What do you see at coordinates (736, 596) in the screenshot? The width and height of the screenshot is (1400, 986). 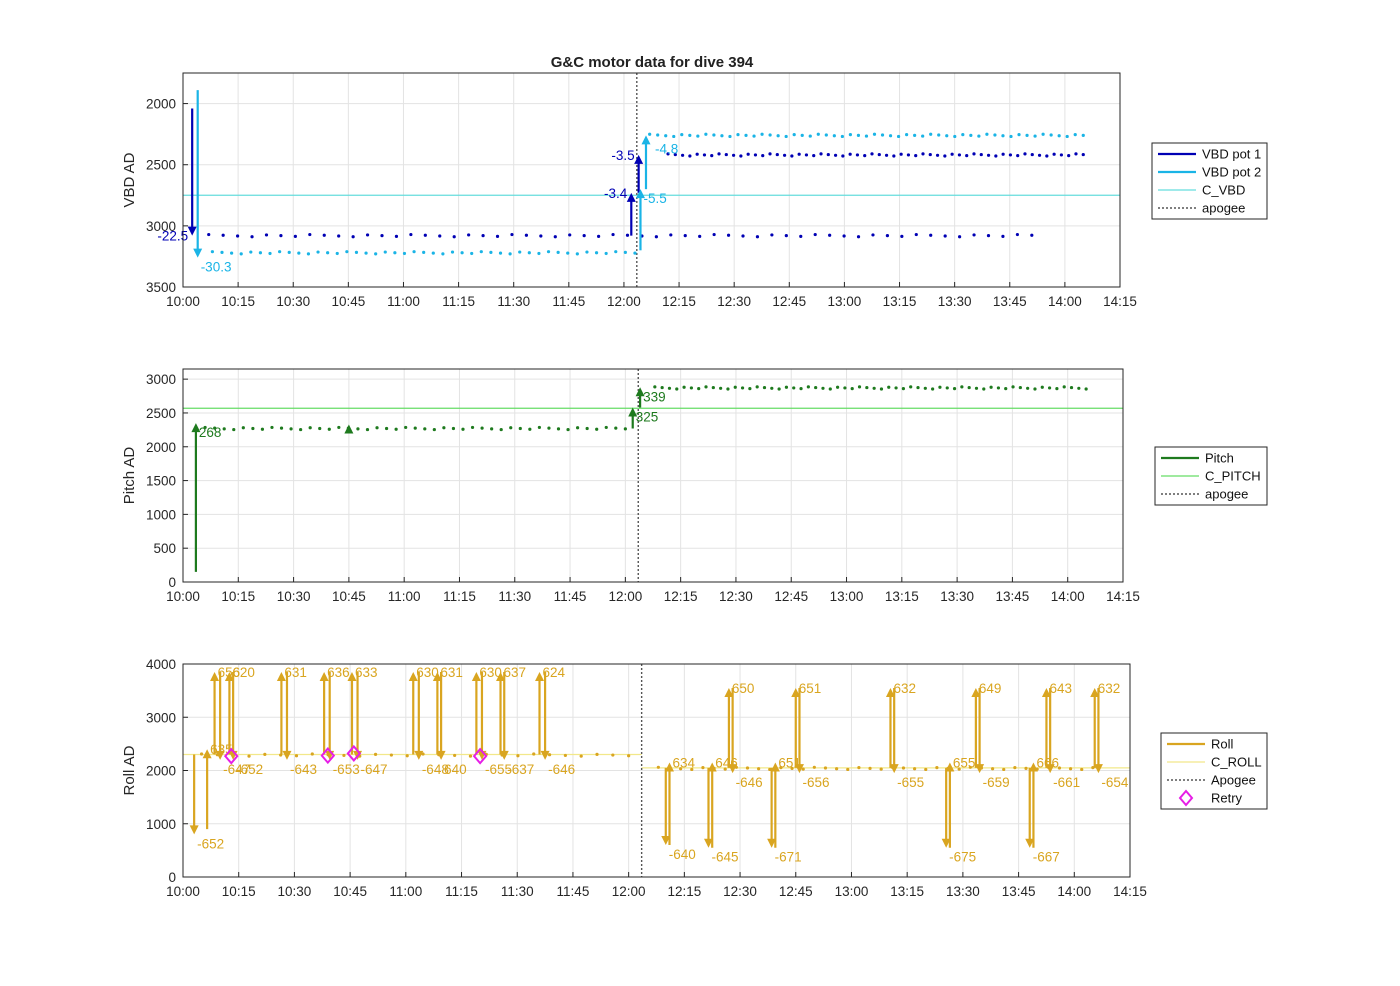 I see `x-tick-label: 12:30` at bounding box center [736, 596].